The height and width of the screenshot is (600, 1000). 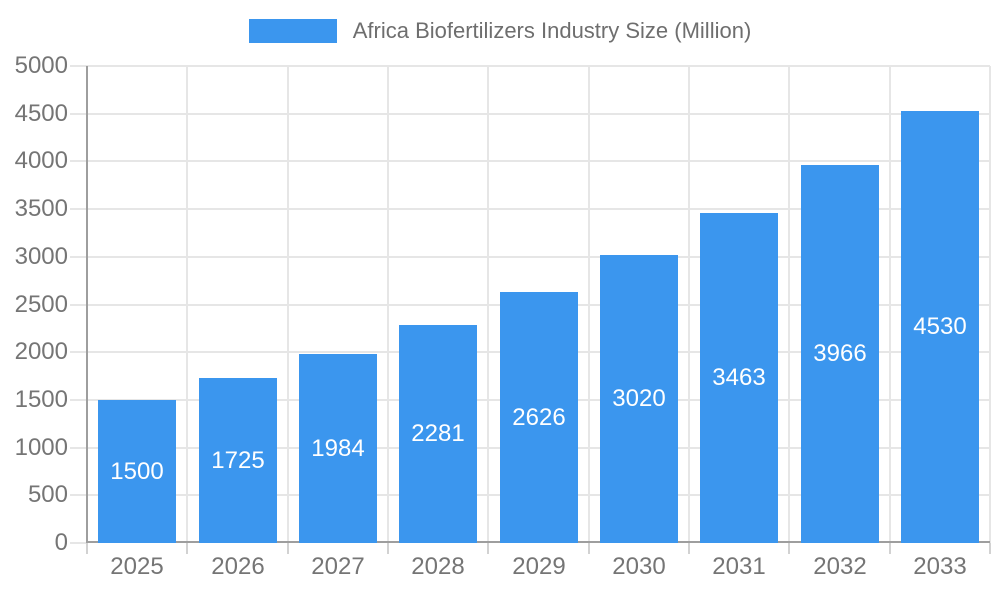 I want to click on bar: 3966, so click(x=840, y=354).